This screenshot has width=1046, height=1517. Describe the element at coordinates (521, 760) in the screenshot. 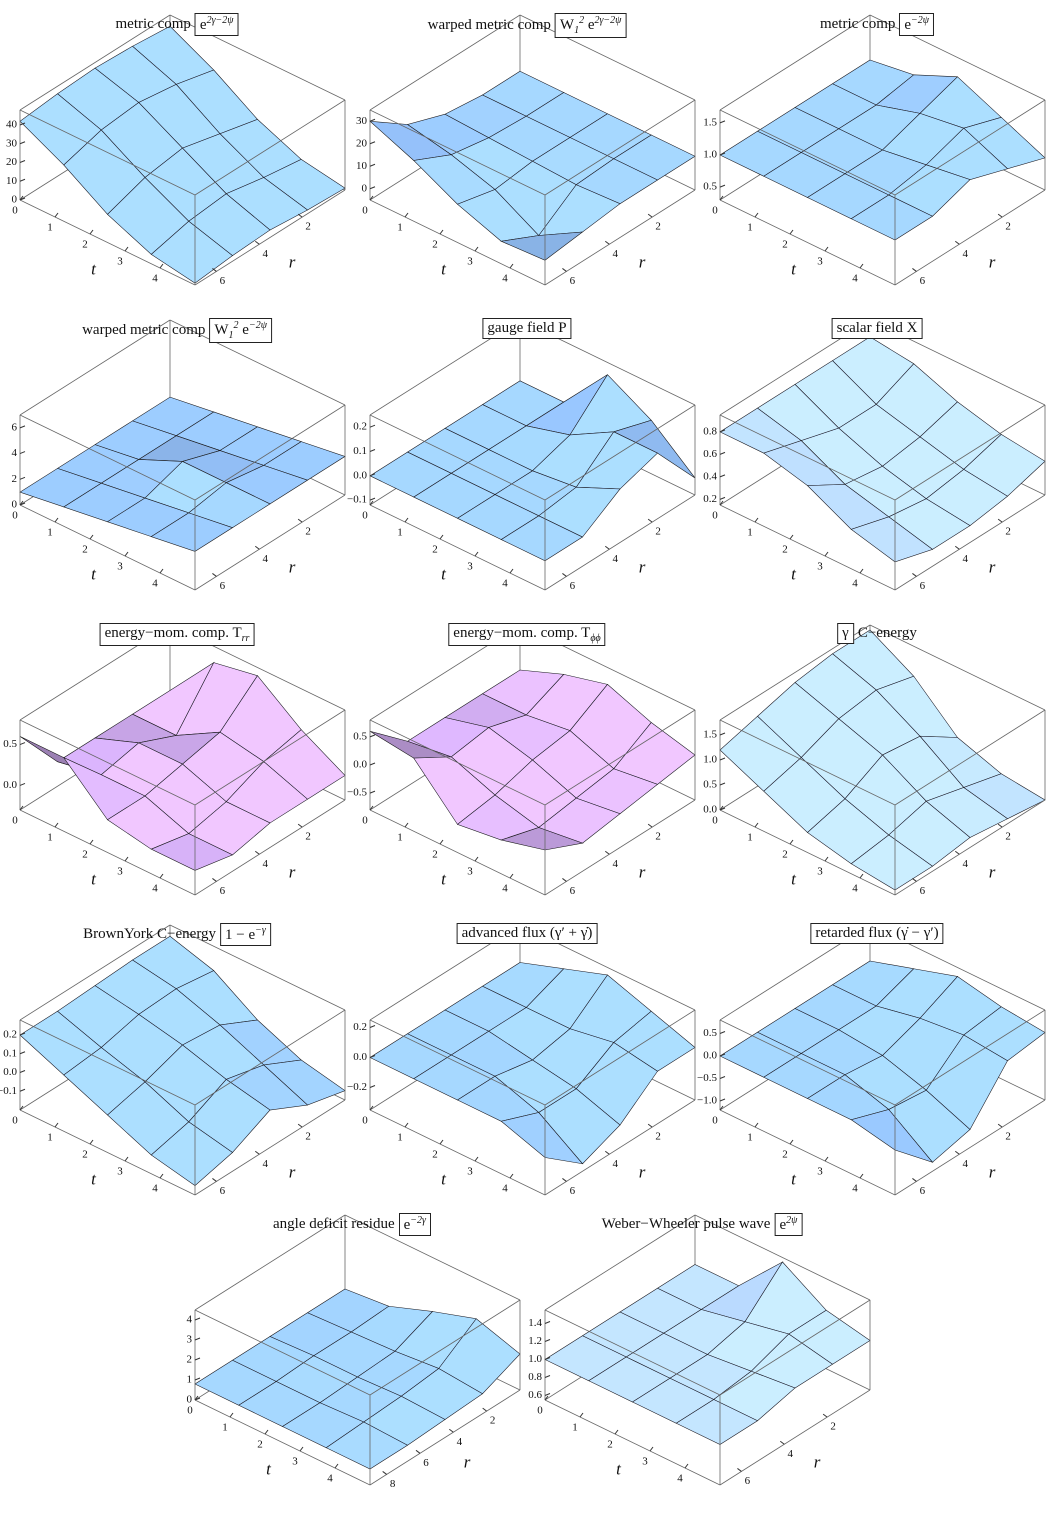

I see `surface-plot: −0.5 0.0 0.5 0 1 2 3 4 2 4 6 t r` at that location.